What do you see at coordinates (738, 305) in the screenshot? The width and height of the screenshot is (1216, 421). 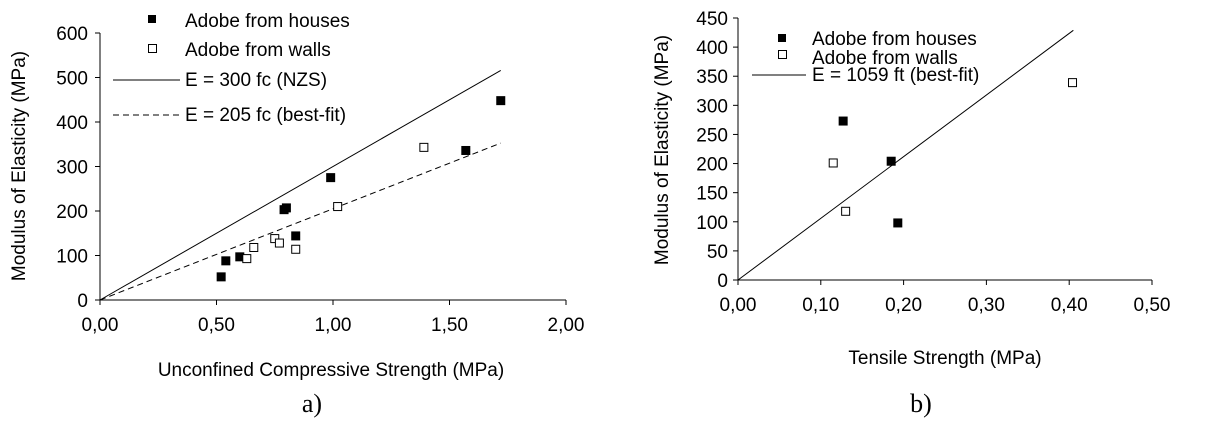 I see `chart-b-x-tick-label: 0,00` at bounding box center [738, 305].